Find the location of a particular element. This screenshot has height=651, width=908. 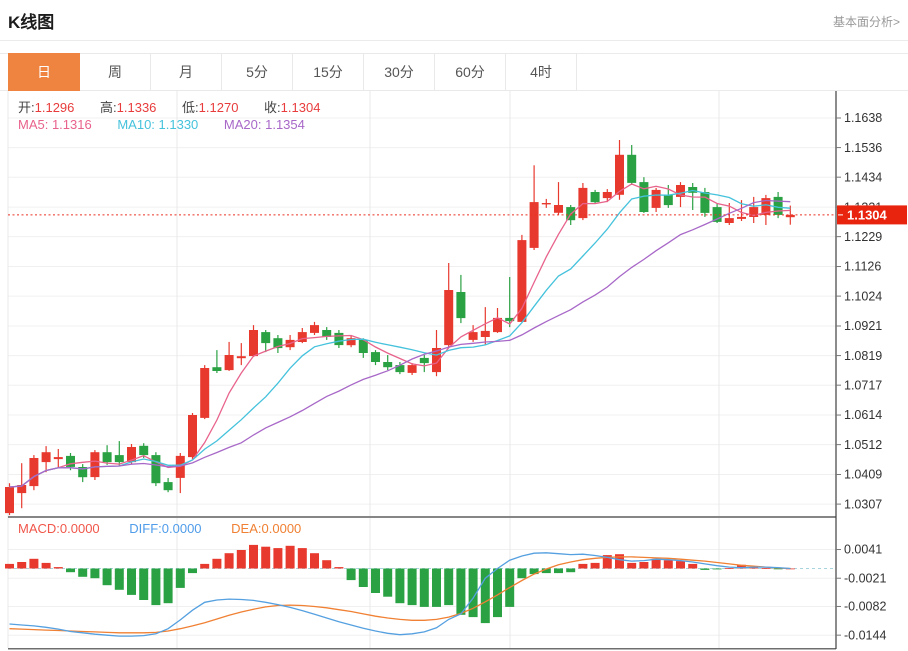

tab-月: 月 is located at coordinates (186, 72).